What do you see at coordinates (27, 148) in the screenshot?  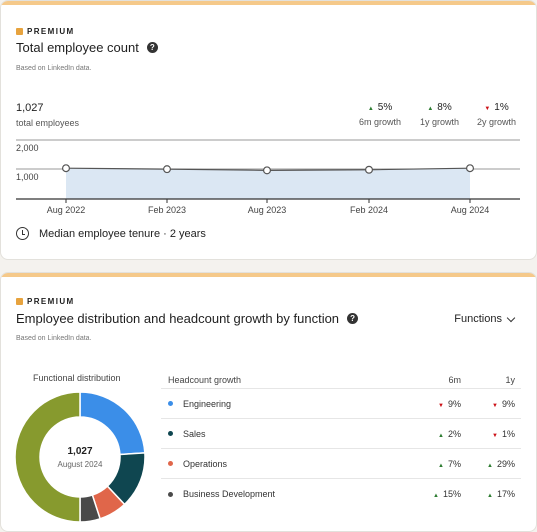 I see `y-tick-label: 2,000` at bounding box center [27, 148].